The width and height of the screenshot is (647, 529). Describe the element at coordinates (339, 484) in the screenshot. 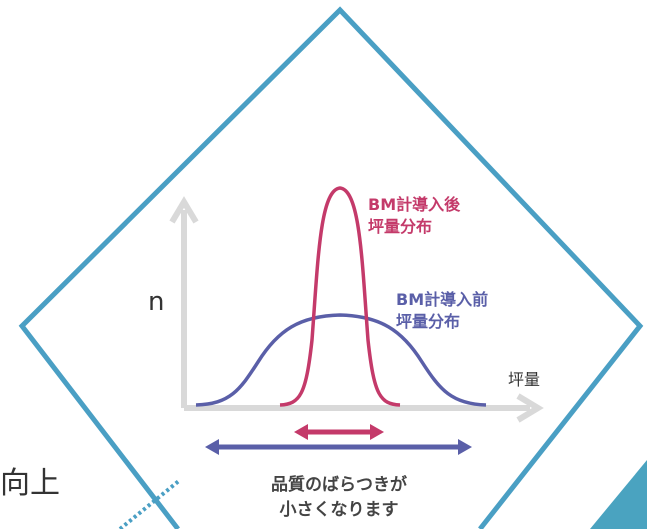

I see `caption-line1: 品質のばらつきが` at that location.